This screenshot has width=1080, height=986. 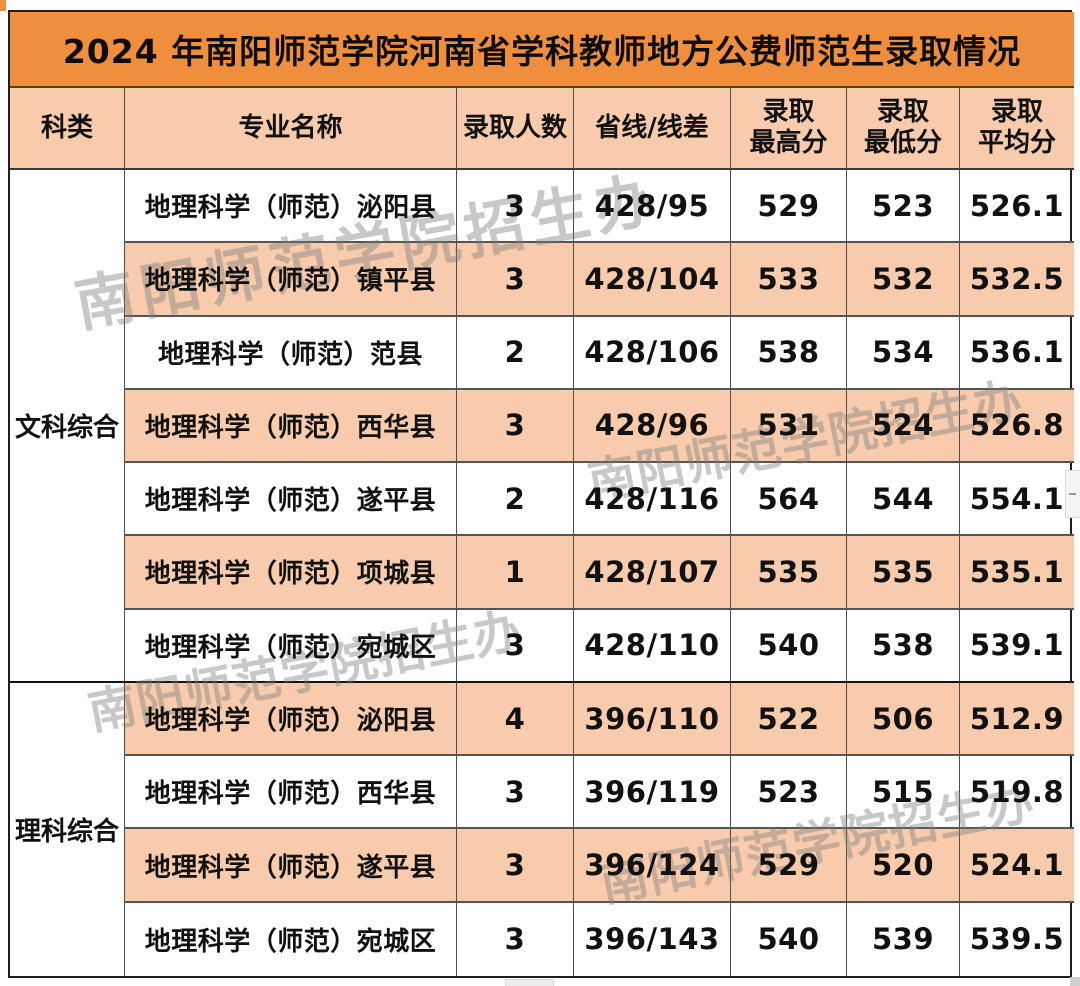 What do you see at coordinates (789, 573) in the screenshot?
I see `table-row-cell-max: 535` at bounding box center [789, 573].